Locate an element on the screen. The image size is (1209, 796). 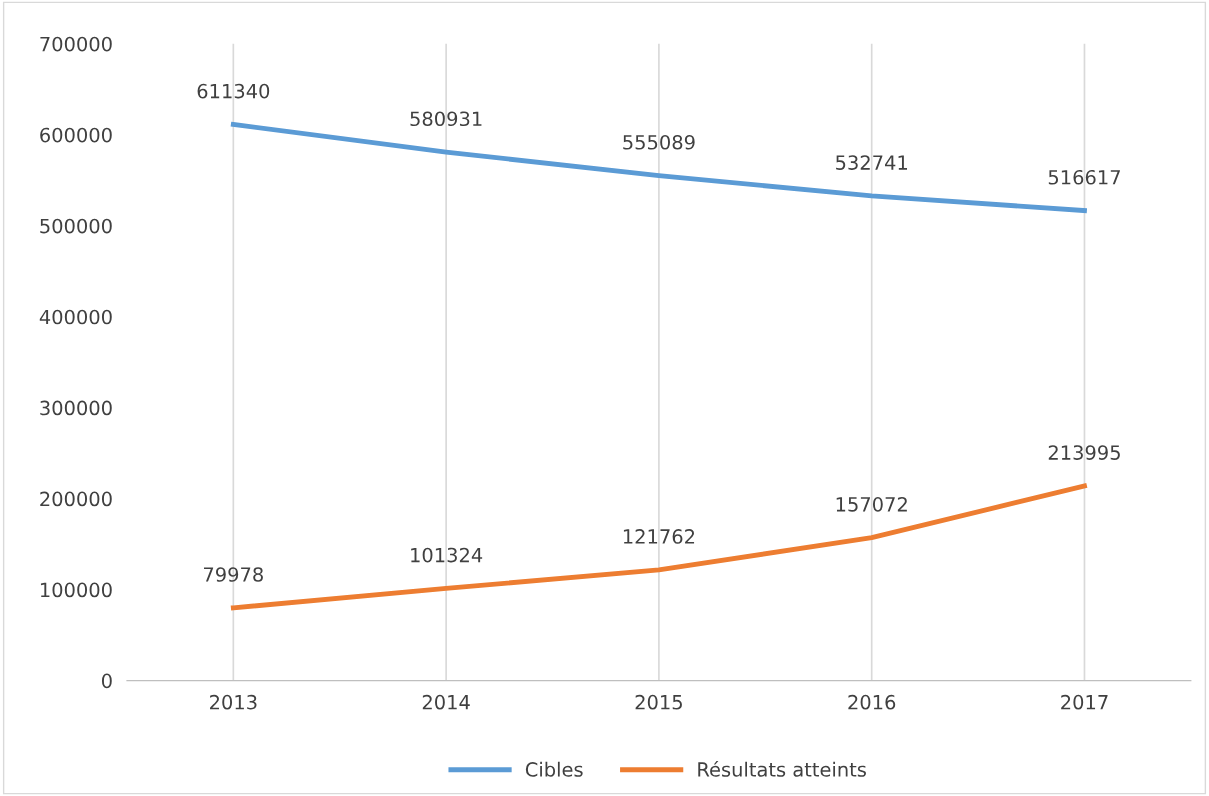
data-label: 121762 is located at coordinates (659, 536).